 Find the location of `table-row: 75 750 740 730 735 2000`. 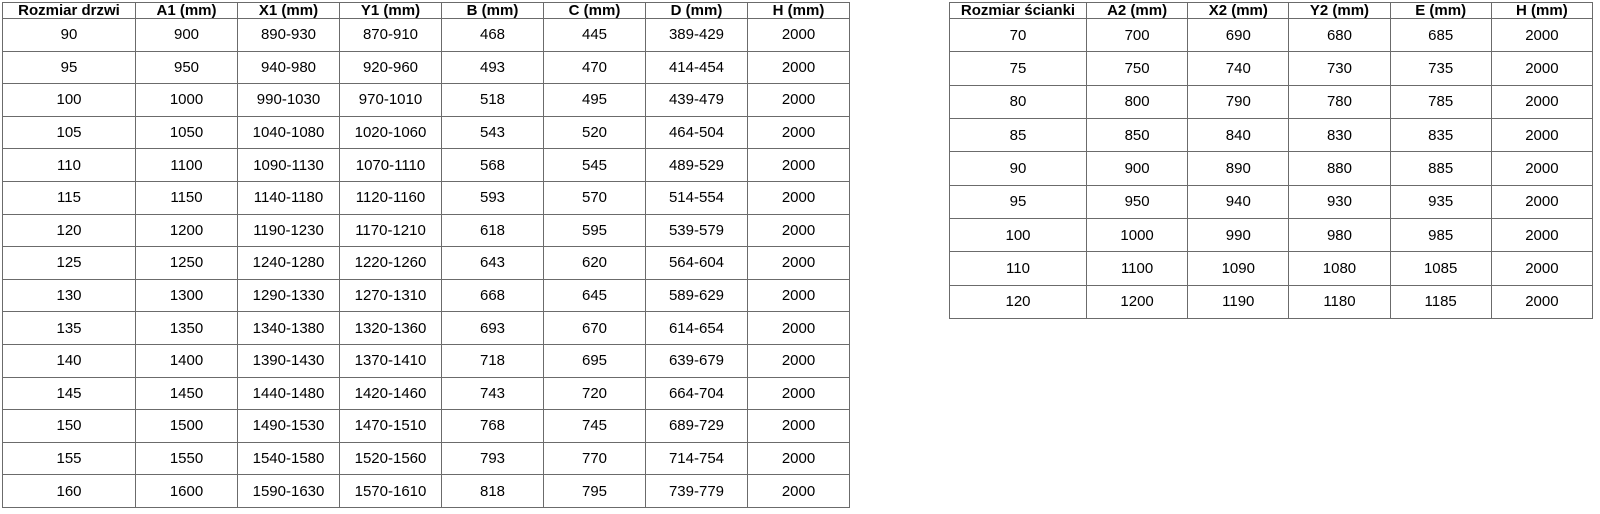

table-row: 75 750 740 730 735 2000 is located at coordinates (1271, 68).